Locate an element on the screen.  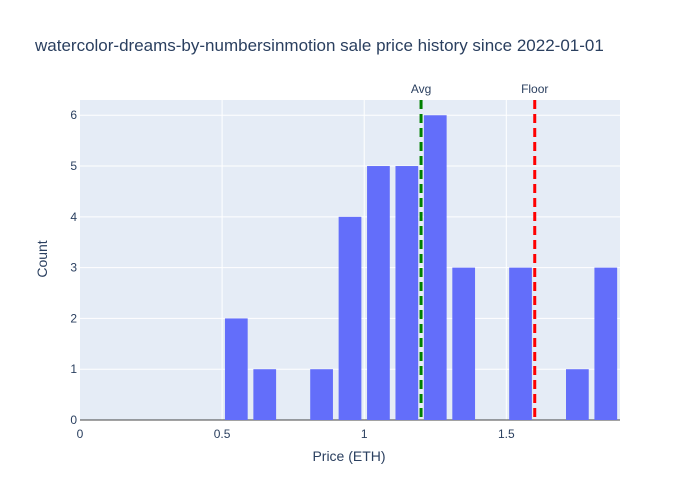
y-tick-label: 4 is located at coordinates (73, 217).